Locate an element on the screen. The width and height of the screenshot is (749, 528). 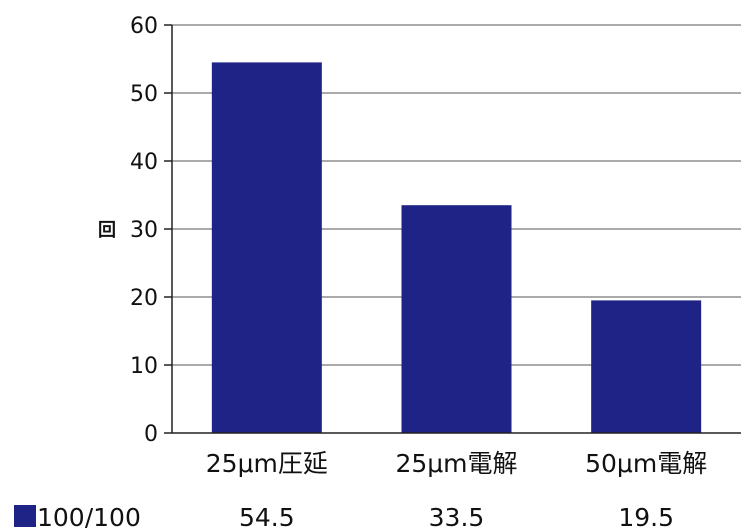
category-label: 50μm電解 is located at coordinates (646, 463).